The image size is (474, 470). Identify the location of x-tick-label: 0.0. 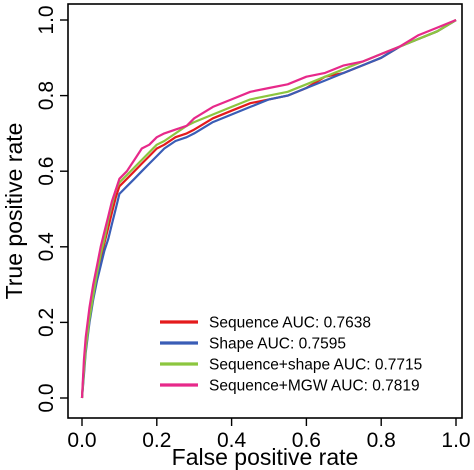
(81, 440).